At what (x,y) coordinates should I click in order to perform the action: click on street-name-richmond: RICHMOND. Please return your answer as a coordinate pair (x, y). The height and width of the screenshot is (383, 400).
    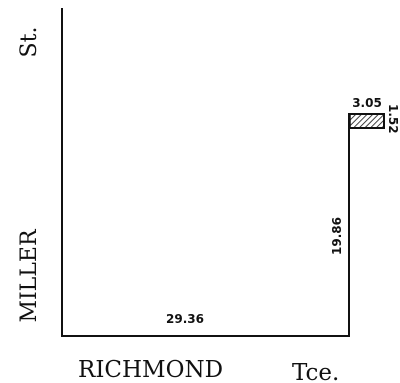
    Looking at the image, I should click on (150, 370).